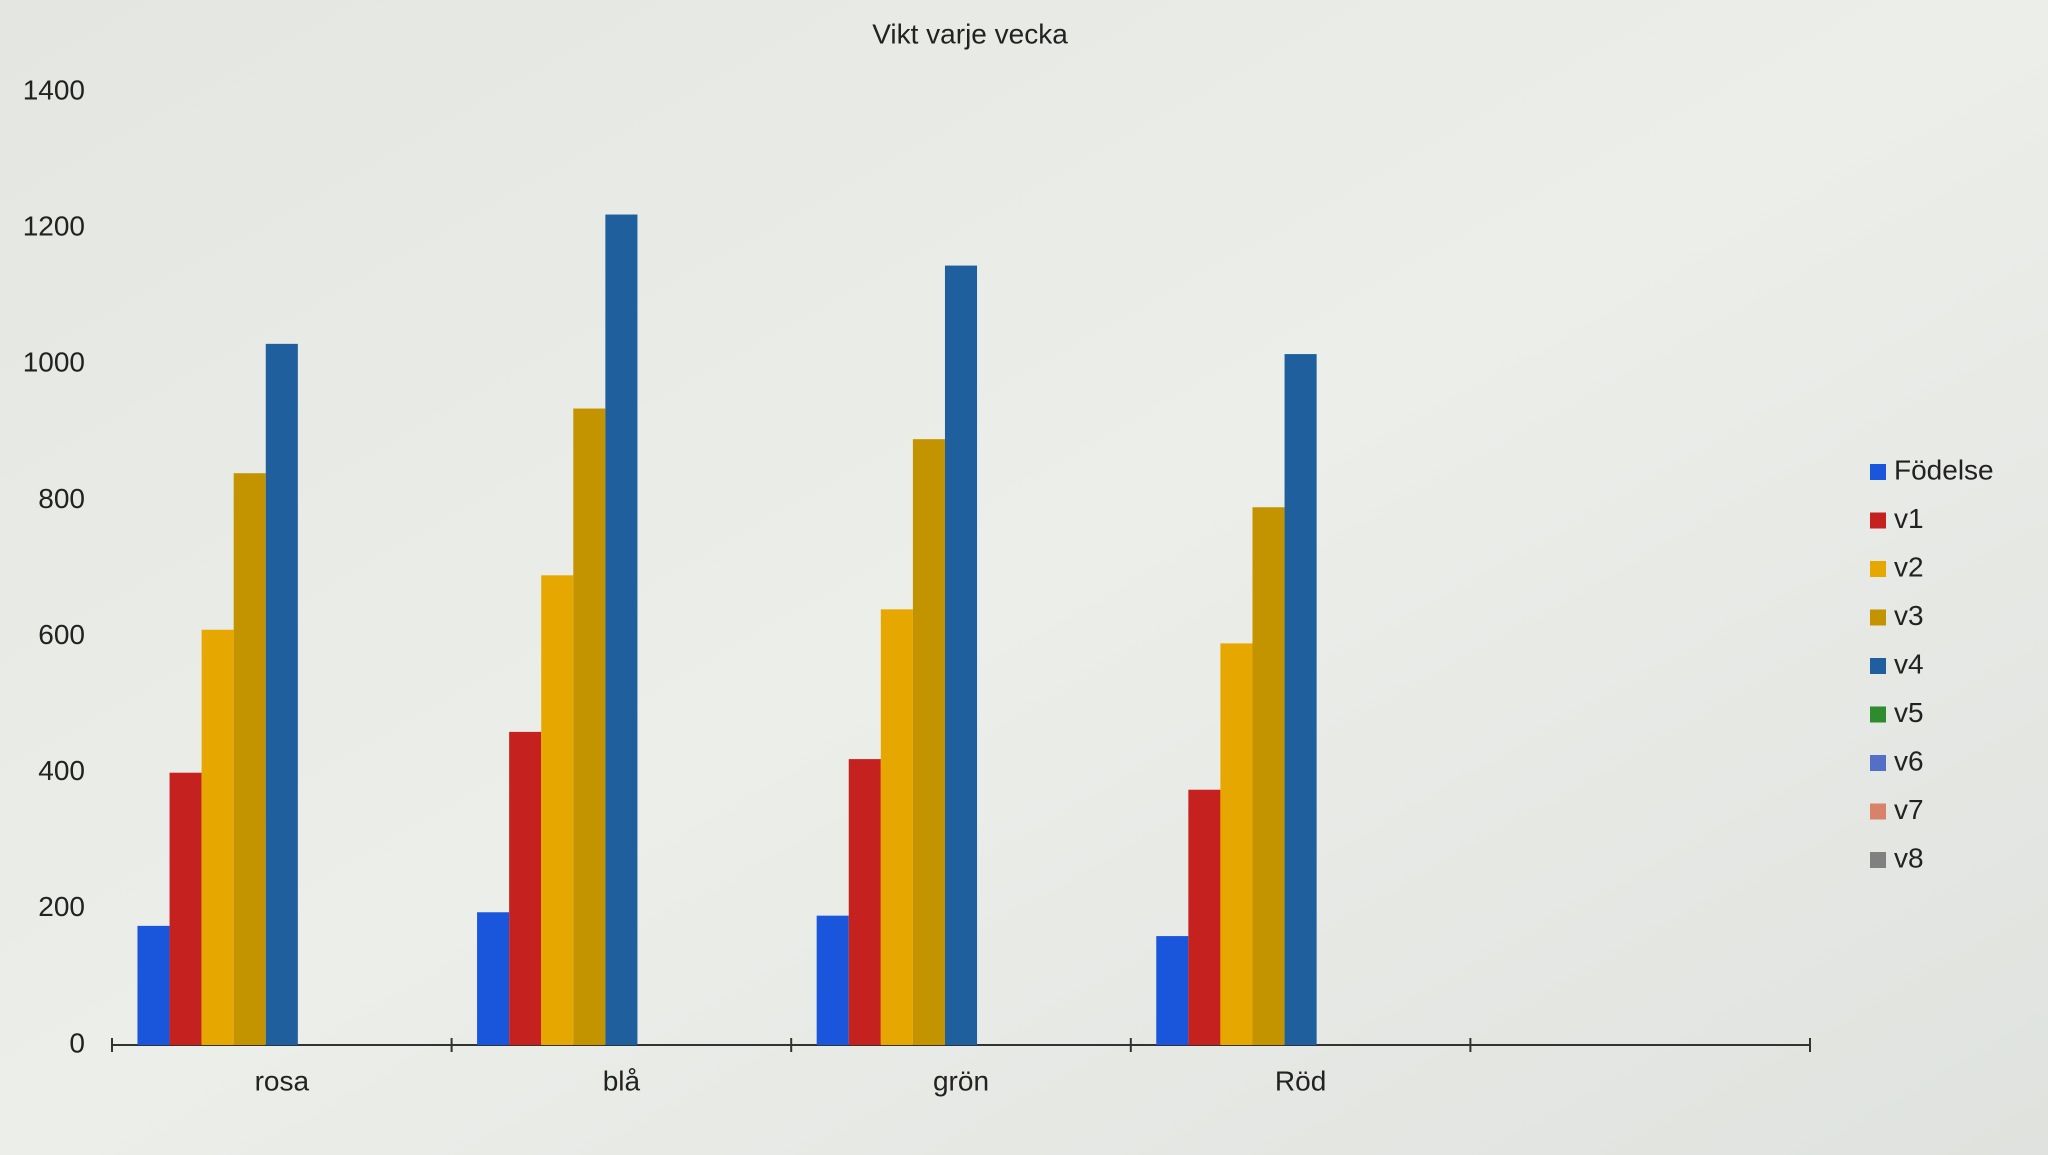 This screenshot has width=2048, height=1155. Describe the element at coordinates (77, 1042) in the screenshot. I see `y-tick-label: 0` at that location.